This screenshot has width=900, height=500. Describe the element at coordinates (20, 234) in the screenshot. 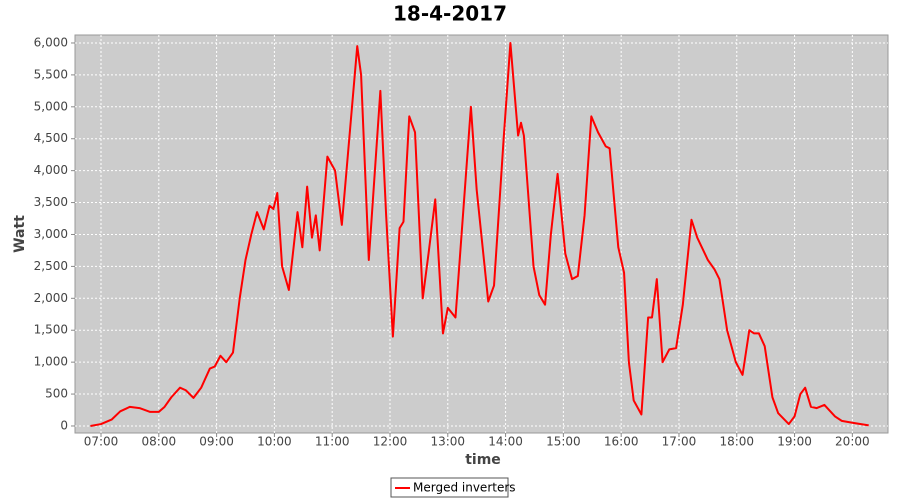

I see `y-axis-label: Watt` at that location.